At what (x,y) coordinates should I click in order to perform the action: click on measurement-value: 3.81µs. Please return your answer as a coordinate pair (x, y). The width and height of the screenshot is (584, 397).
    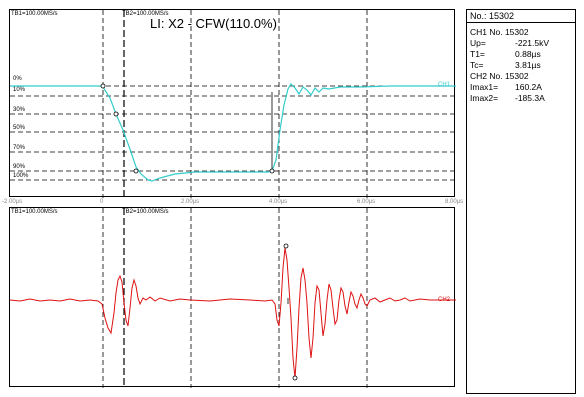
    Looking at the image, I should click on (528, 65).